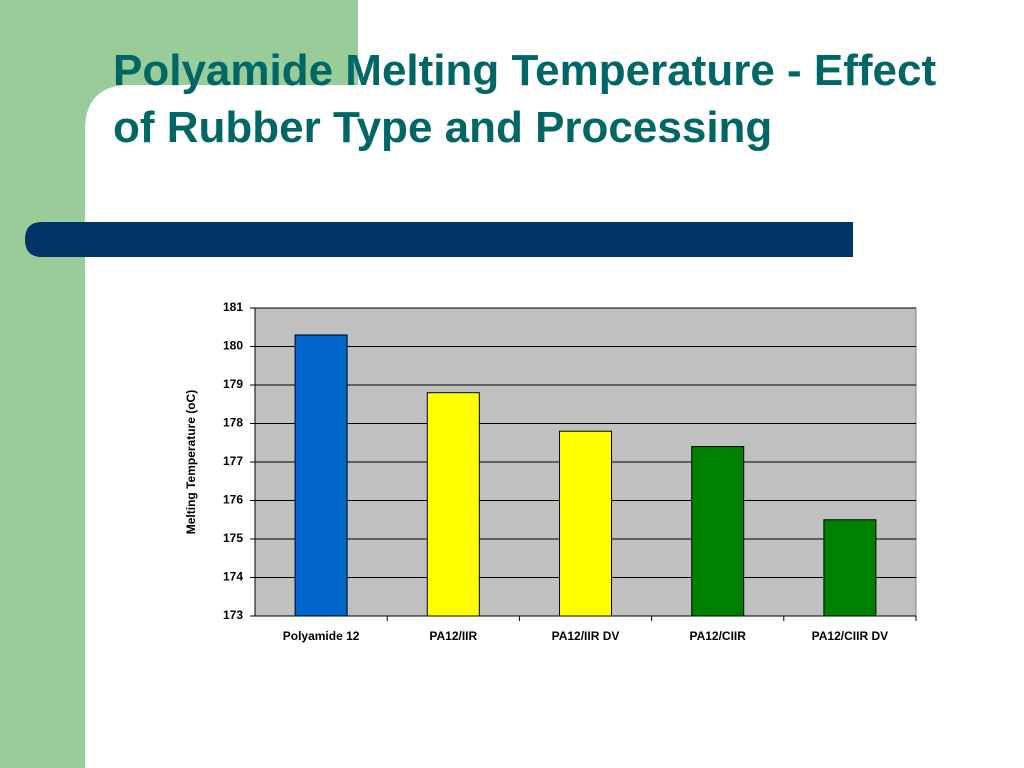 The width and height of the screenshot is (1024, 768). I want to click on y-axis-label: Melting Temperature (oC), so click(191, 462).